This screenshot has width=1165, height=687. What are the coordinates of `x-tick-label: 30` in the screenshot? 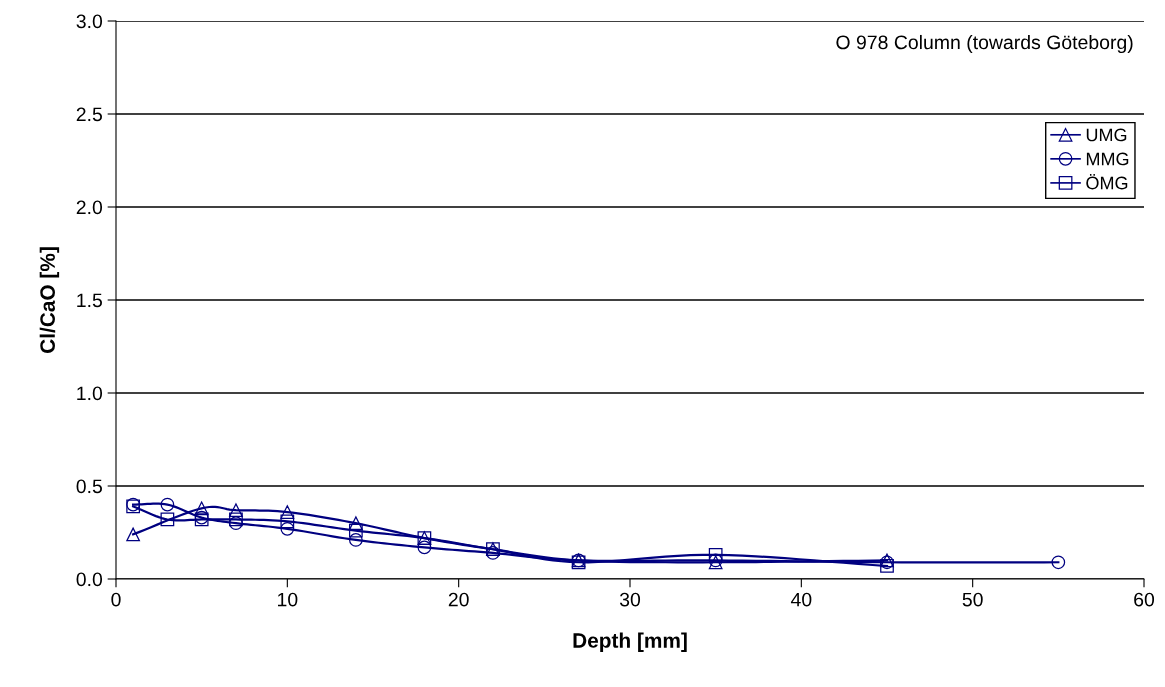 It's located at (630, 599).